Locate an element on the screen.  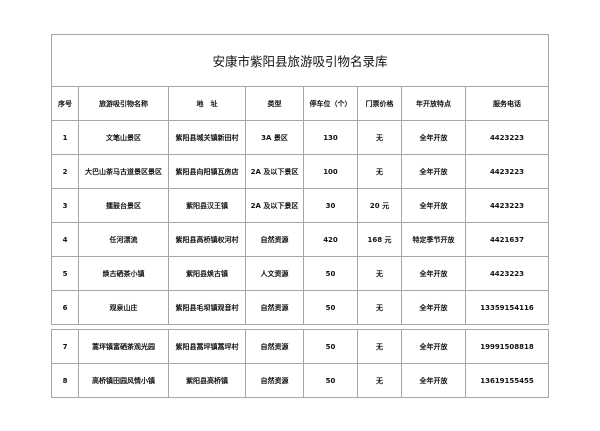
column-header-phone: 服务电话 is located at coordinates (507, 103).